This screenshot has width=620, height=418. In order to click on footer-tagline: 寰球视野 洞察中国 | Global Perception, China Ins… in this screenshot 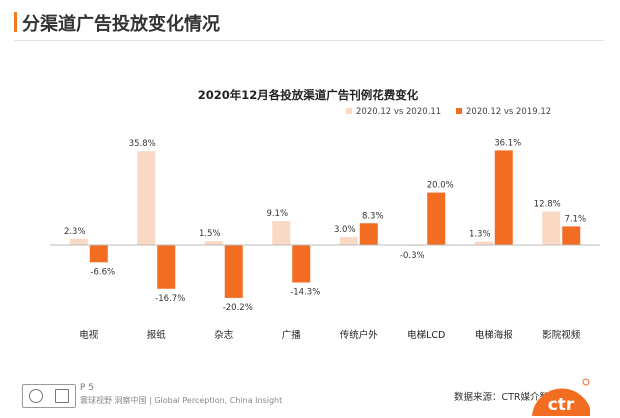, I will do `click(181, 400)`.